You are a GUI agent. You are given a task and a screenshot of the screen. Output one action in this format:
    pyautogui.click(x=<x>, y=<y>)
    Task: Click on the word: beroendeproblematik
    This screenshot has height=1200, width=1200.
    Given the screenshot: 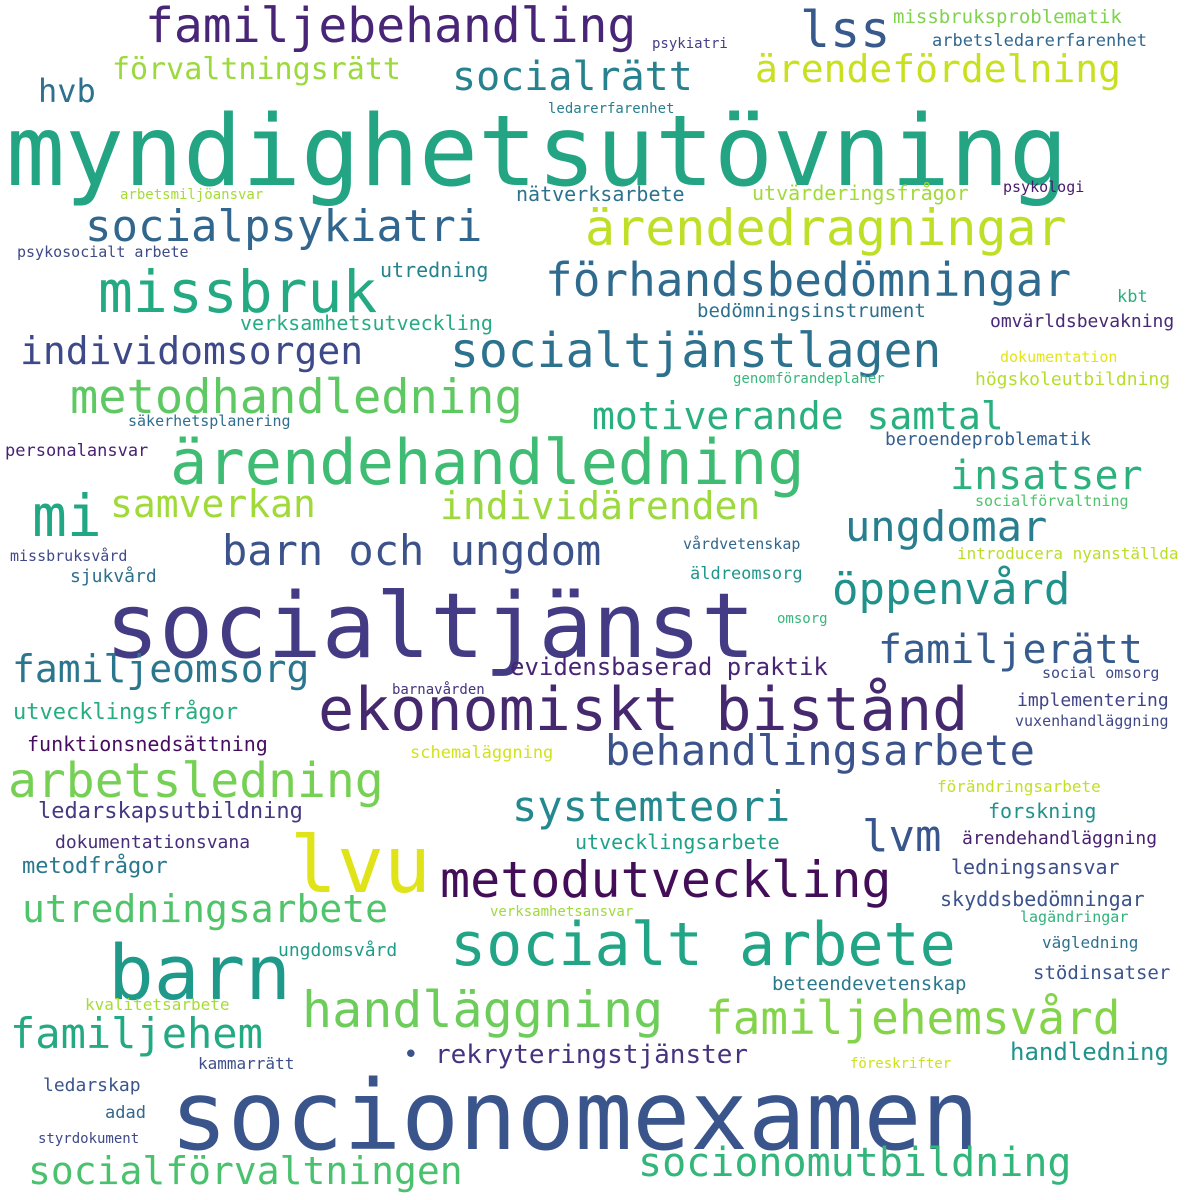 What is the action you would take?
    pyautogui.click(x=988, y=439)
    